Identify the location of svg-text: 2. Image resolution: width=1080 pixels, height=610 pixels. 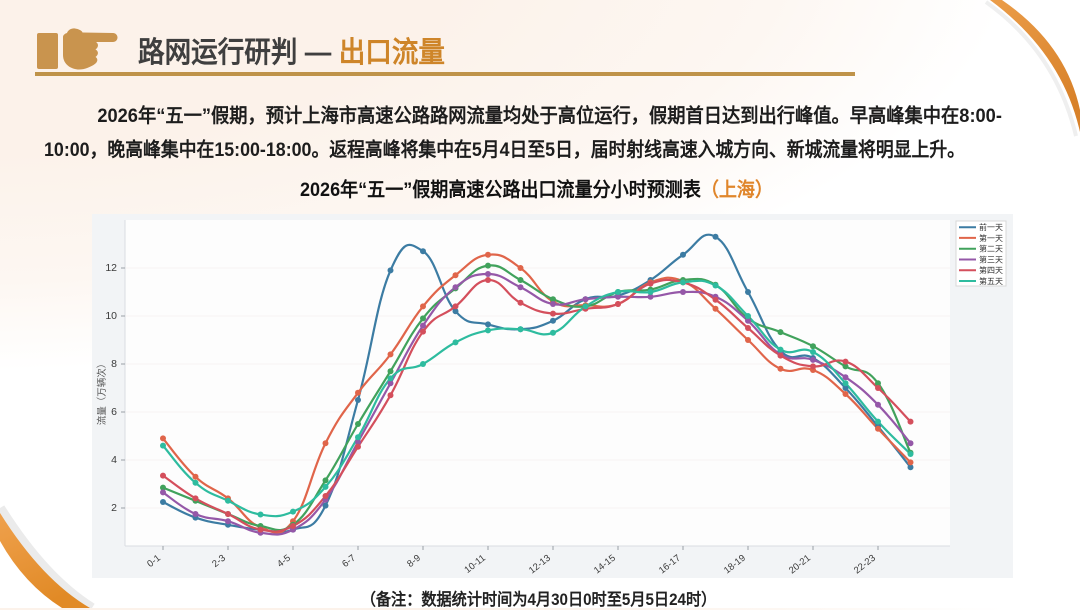
(114, 508).